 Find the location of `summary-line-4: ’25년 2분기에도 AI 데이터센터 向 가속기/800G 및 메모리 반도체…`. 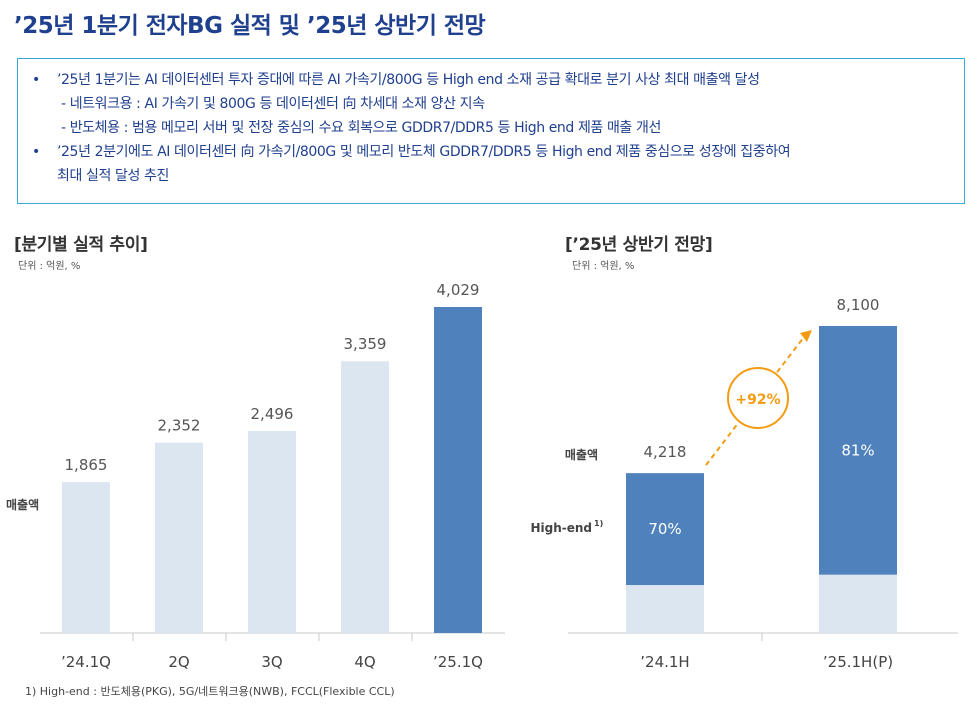

summary-line-4: ’25년 2분기에도 AI 데이터센터 向 가속기/800G 및 메모리 반도체… is located at coordinates (424, 152).